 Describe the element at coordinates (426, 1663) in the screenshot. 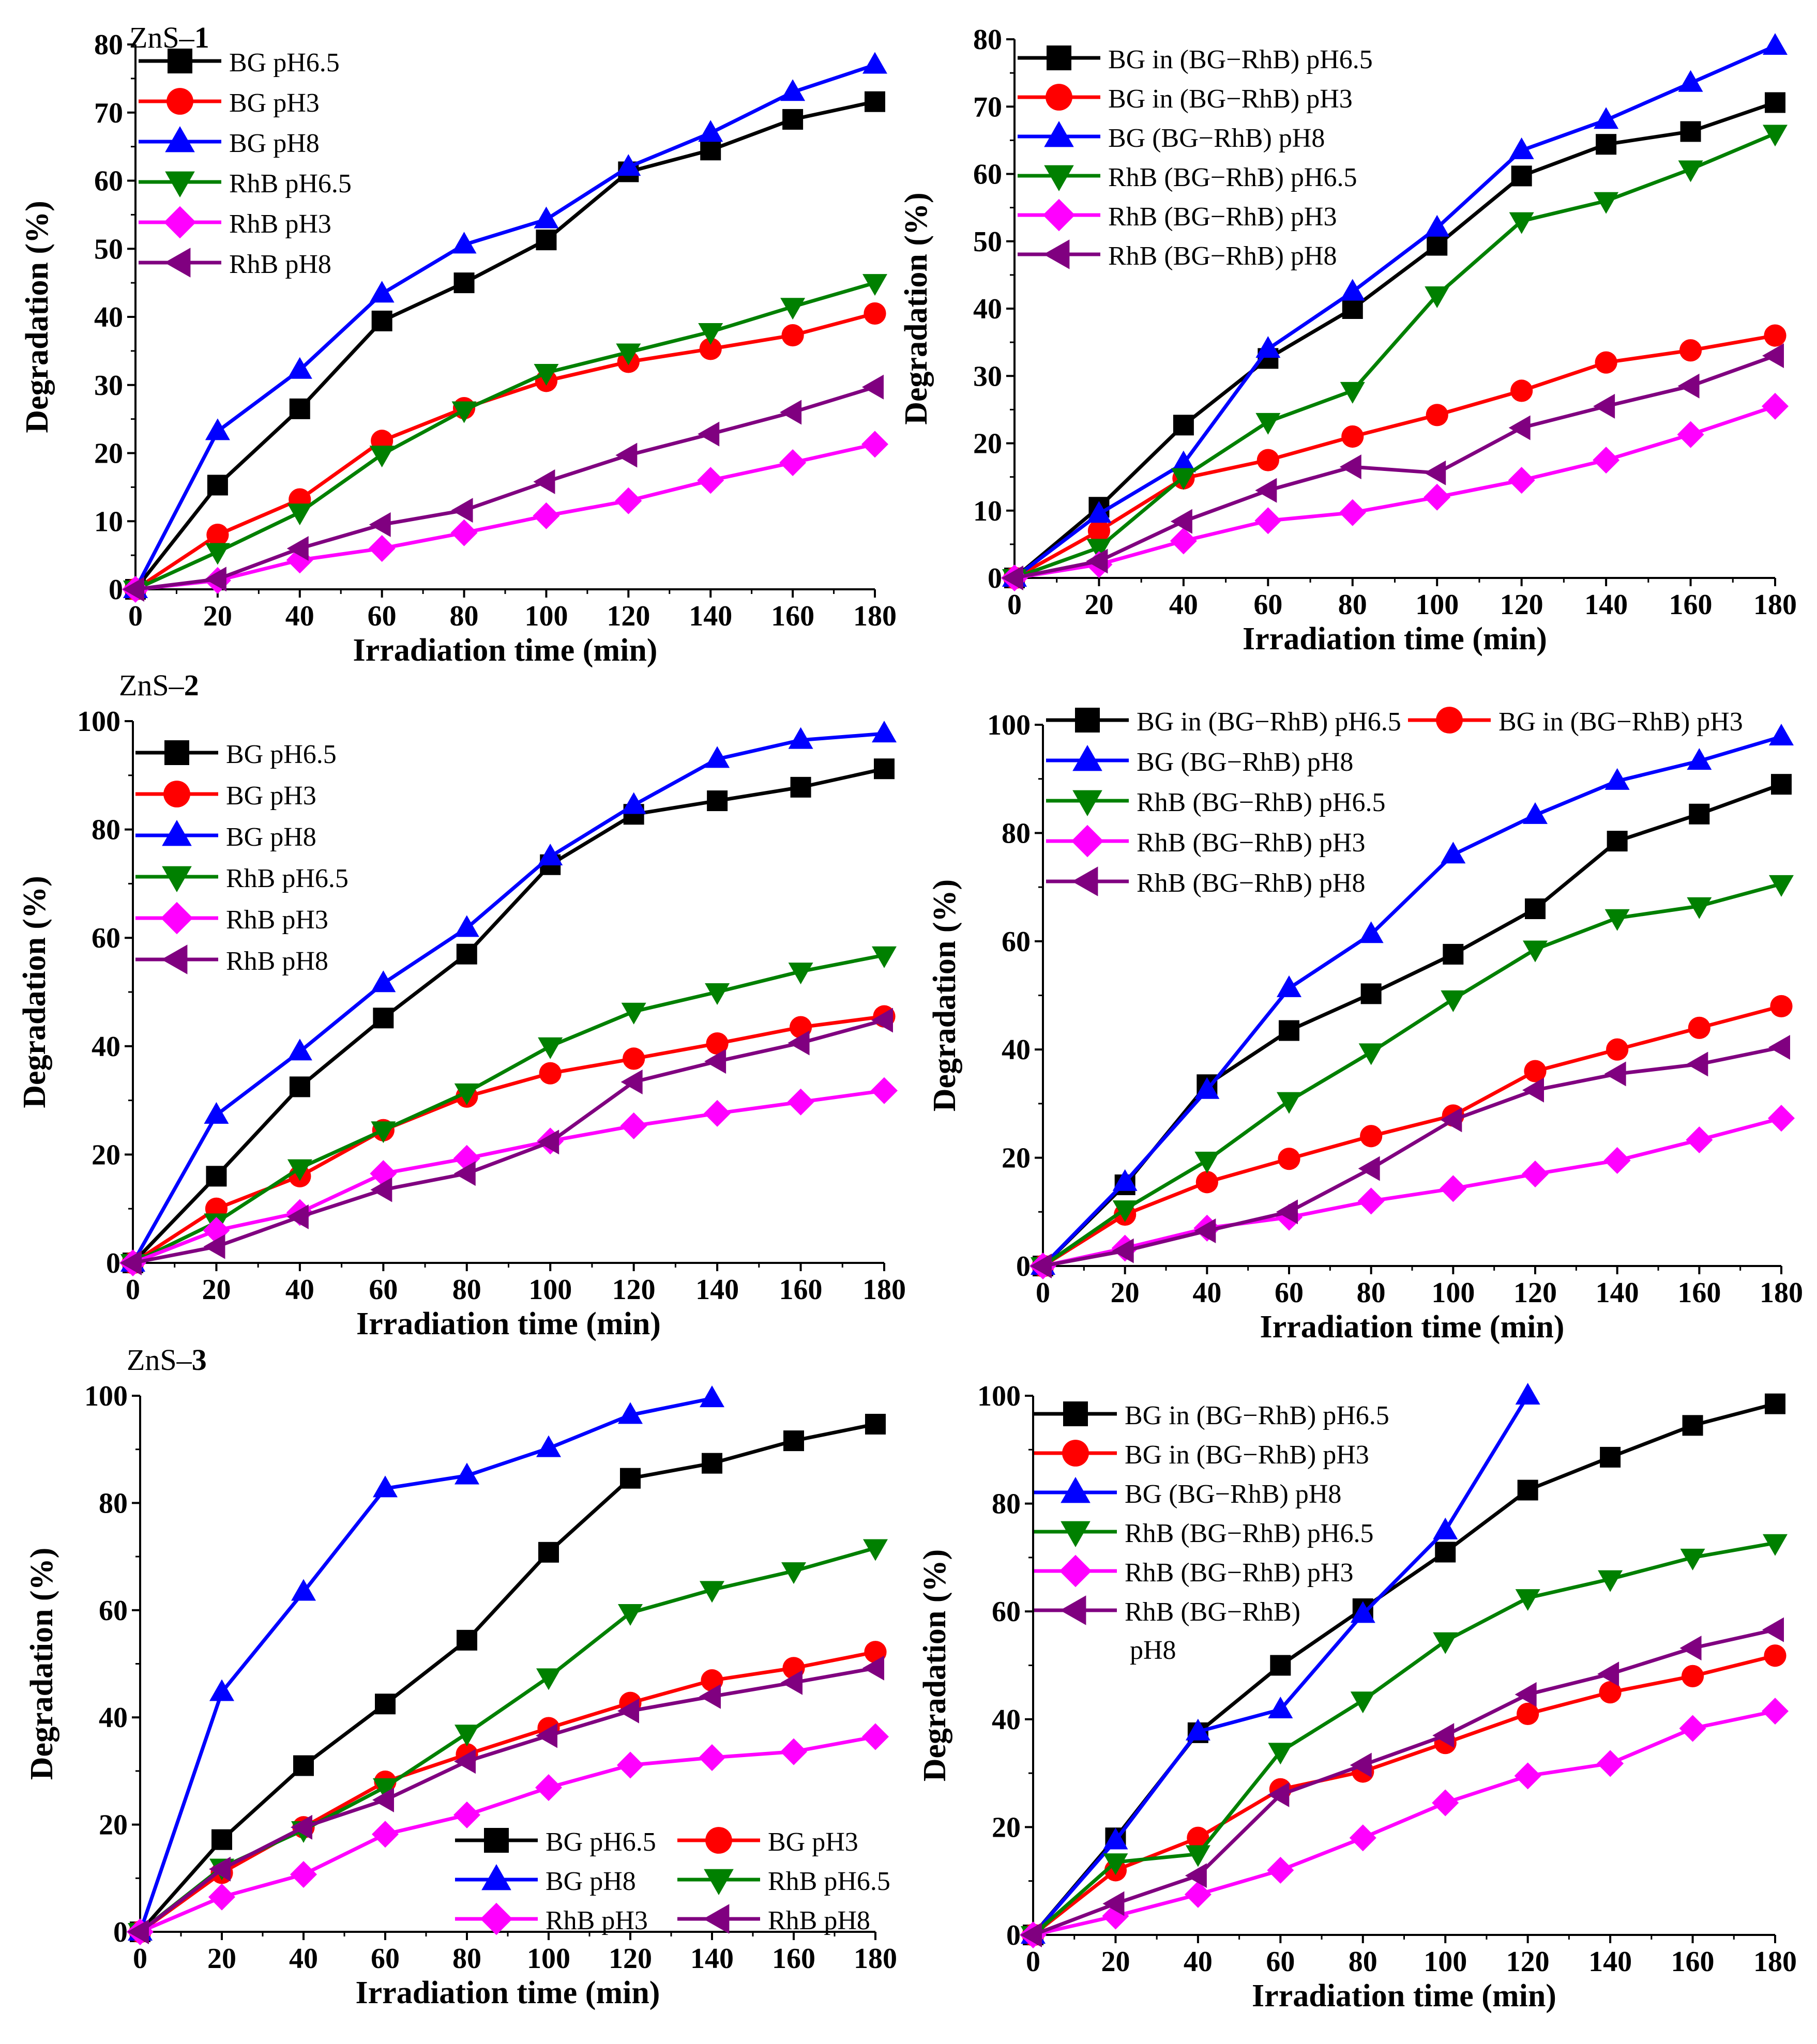

I see `series-bg-ph8` at that location.